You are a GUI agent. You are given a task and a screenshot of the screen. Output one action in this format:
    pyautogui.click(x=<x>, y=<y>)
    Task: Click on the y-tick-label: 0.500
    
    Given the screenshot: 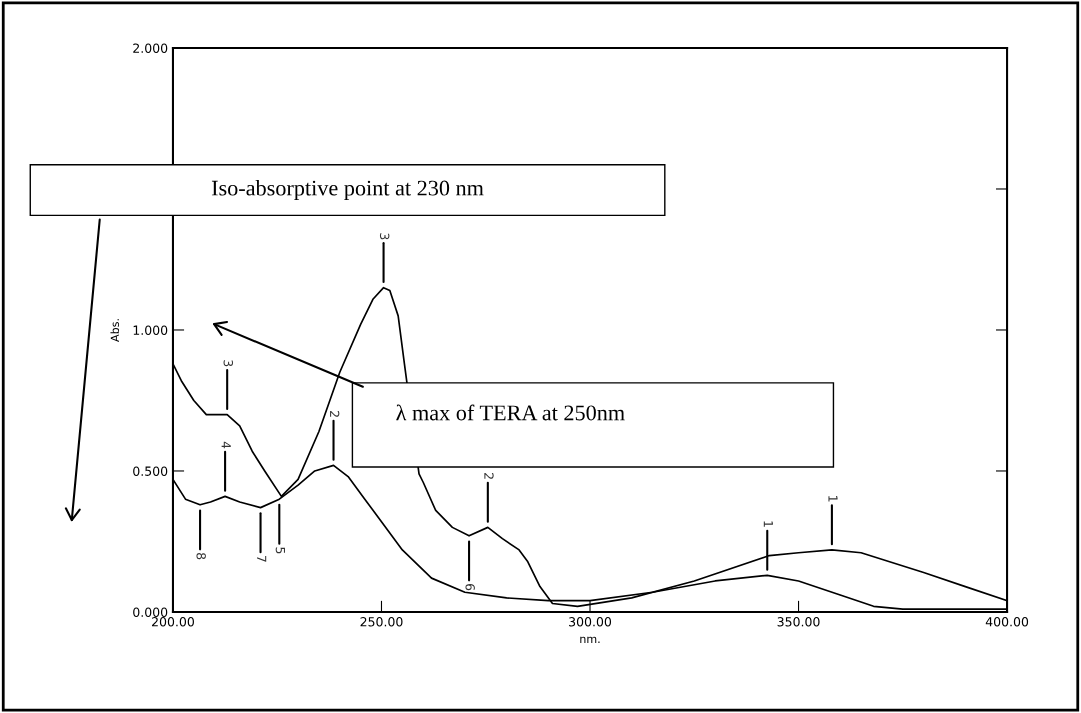 What is the action you would take?
    pyautogui.click(x=150, y=471)
    